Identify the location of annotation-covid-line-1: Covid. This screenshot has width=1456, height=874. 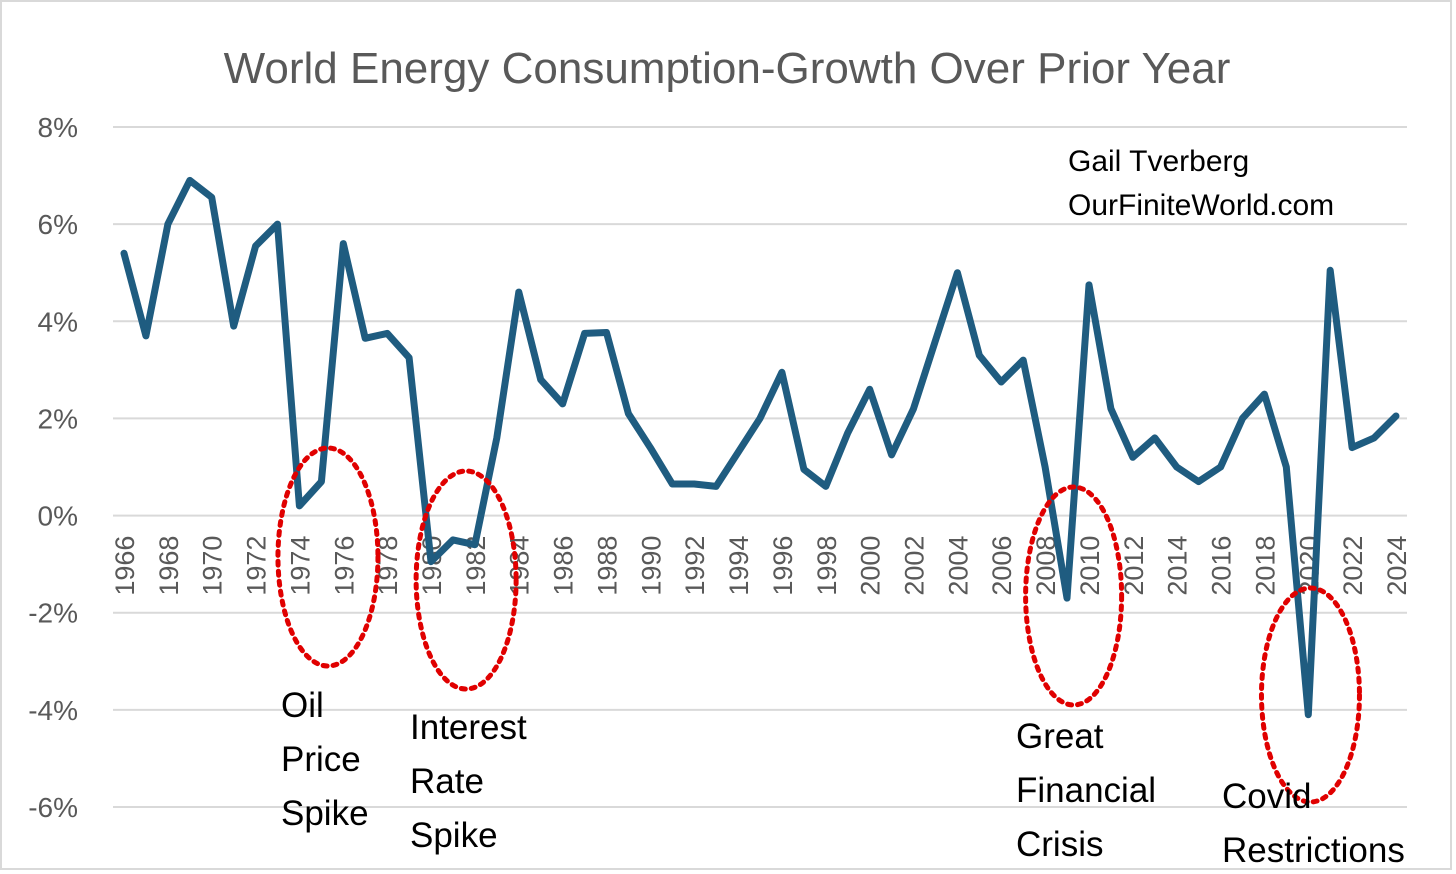
(1266, 796).